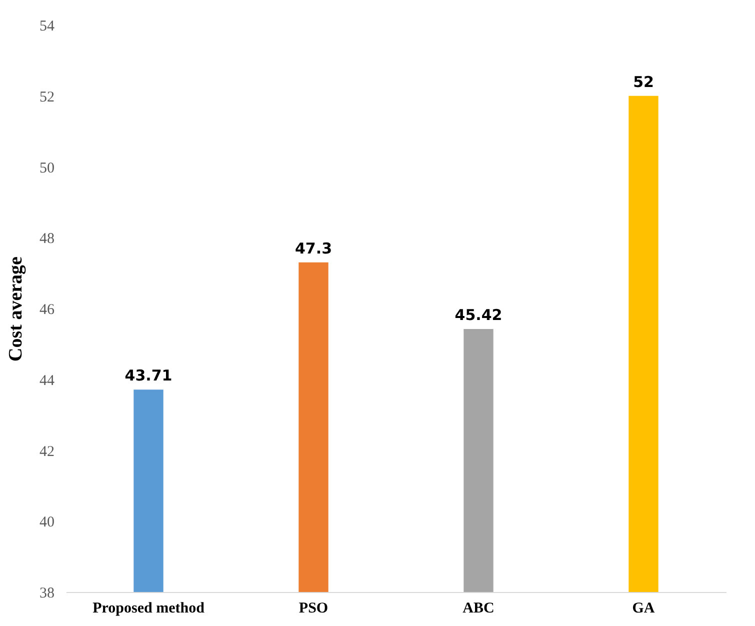 The width and height of the screenshot is (755, 626). Describe the element at coordinates (47, 380) in the screenshot. I see `y-tick-label: 44` at that location.